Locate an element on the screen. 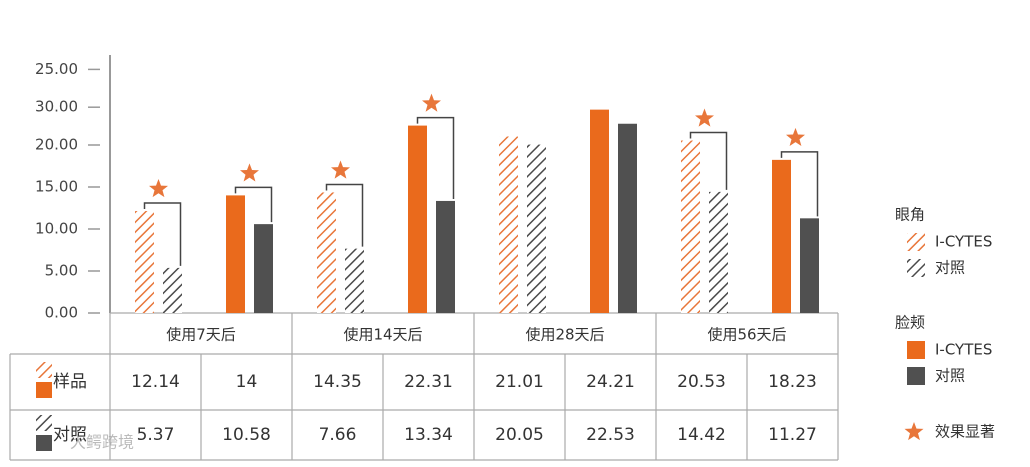 The image size is (1030, 467). y-tick-label: 20.00 is located at coordinates (56, 145).